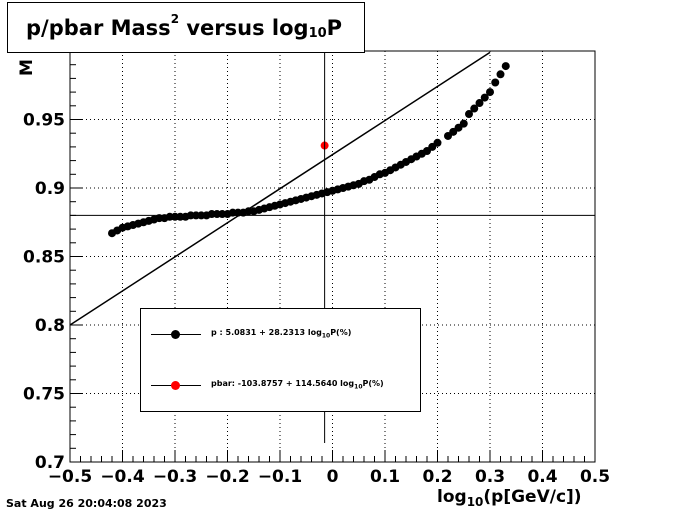  What do you see at coordinates (86, 503) in the screenshot?
I see `timestamp: Sat Aug 26 20:04:08 2023` at bounding box center [86, 503].